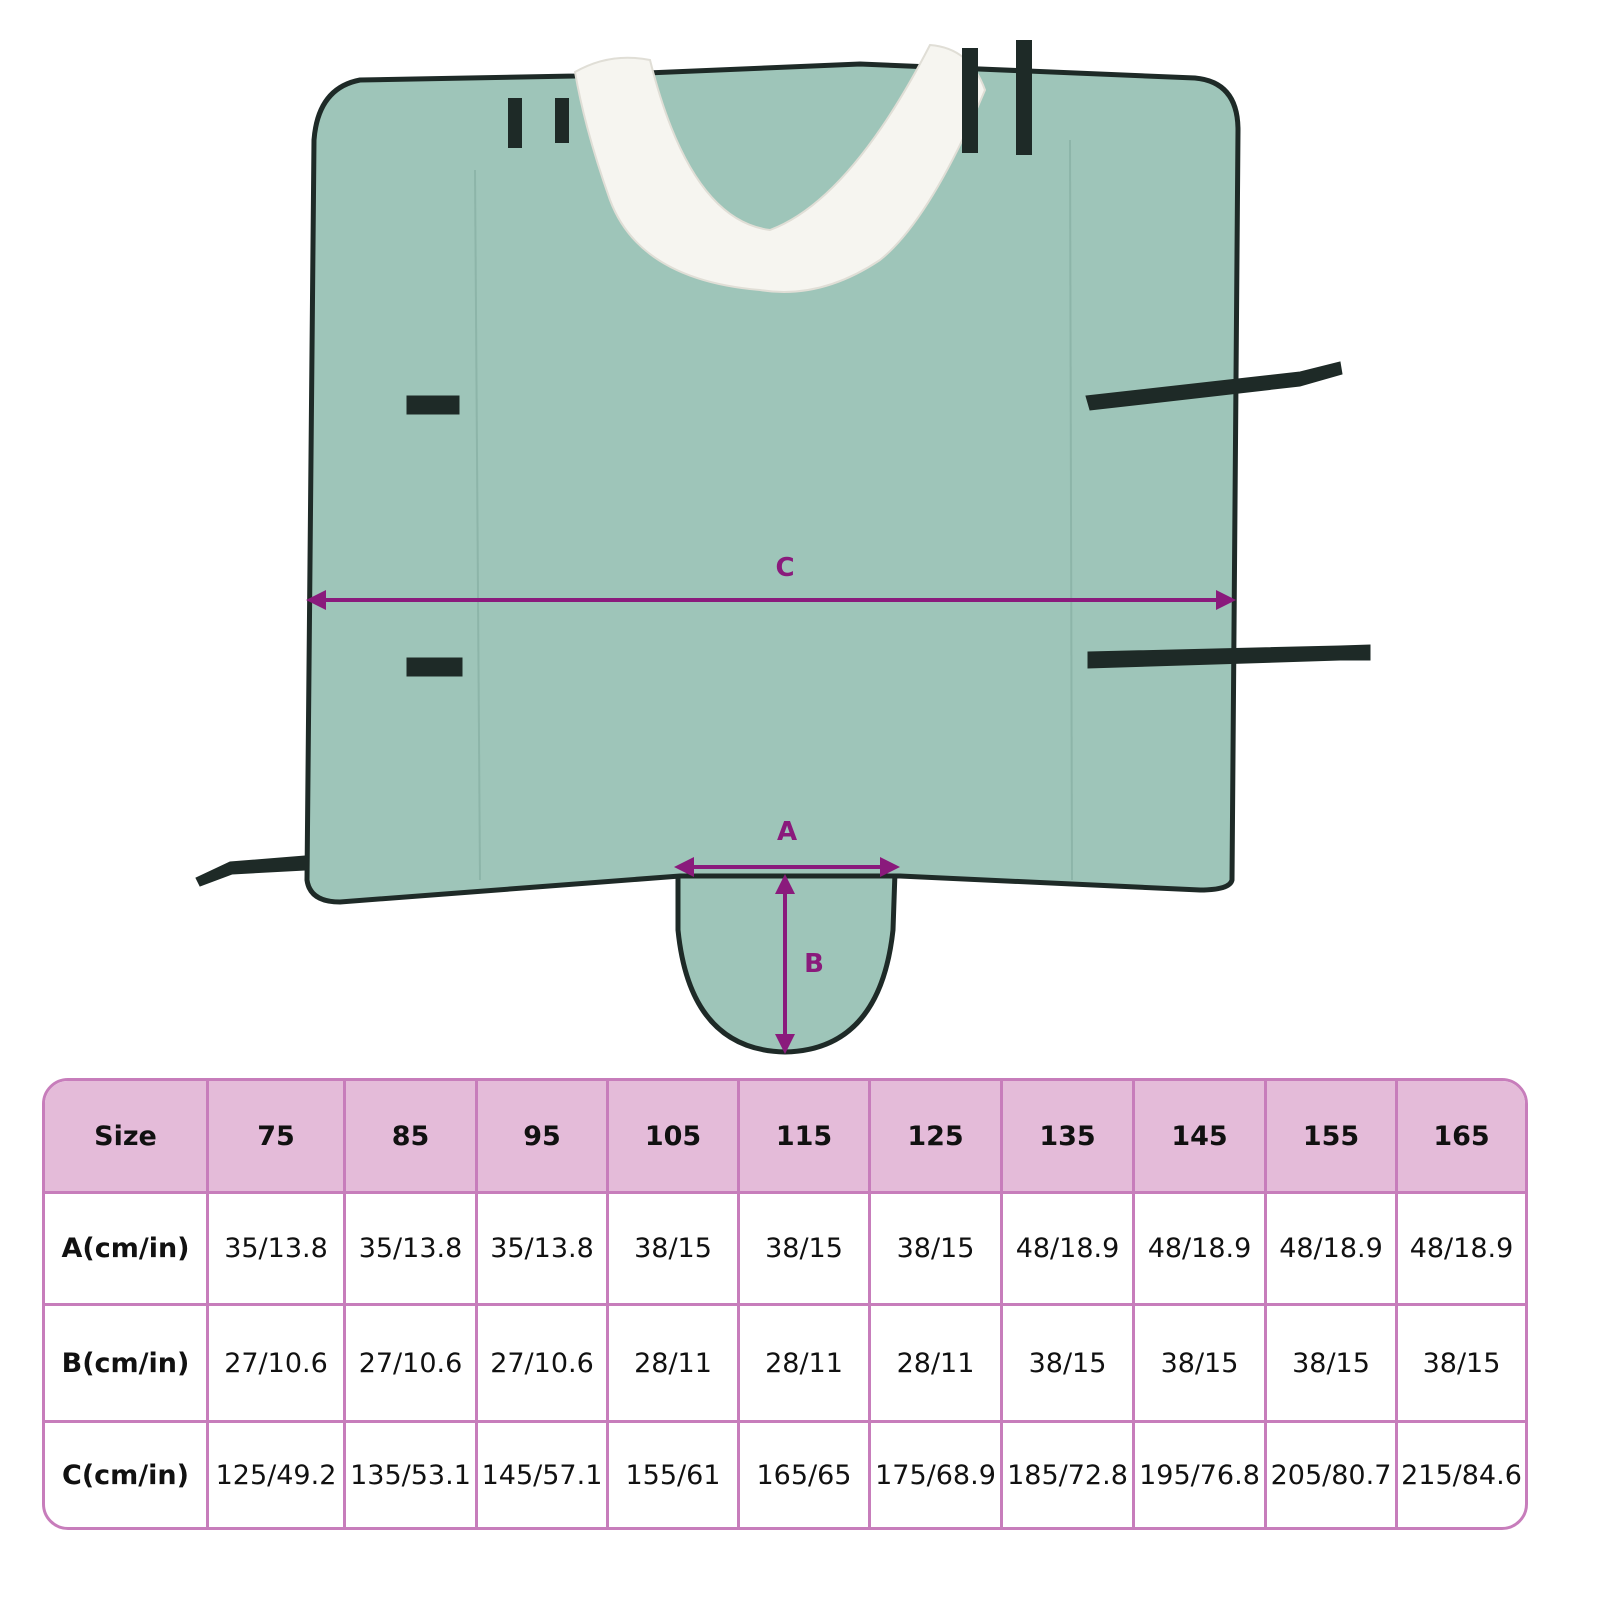 The height and width of the screenshot is (1600, 1600). What do you see at coordinates (805, 1475) in the screenshot?
I see `table-cell: 165/65` at bounding box center [805, 1475].